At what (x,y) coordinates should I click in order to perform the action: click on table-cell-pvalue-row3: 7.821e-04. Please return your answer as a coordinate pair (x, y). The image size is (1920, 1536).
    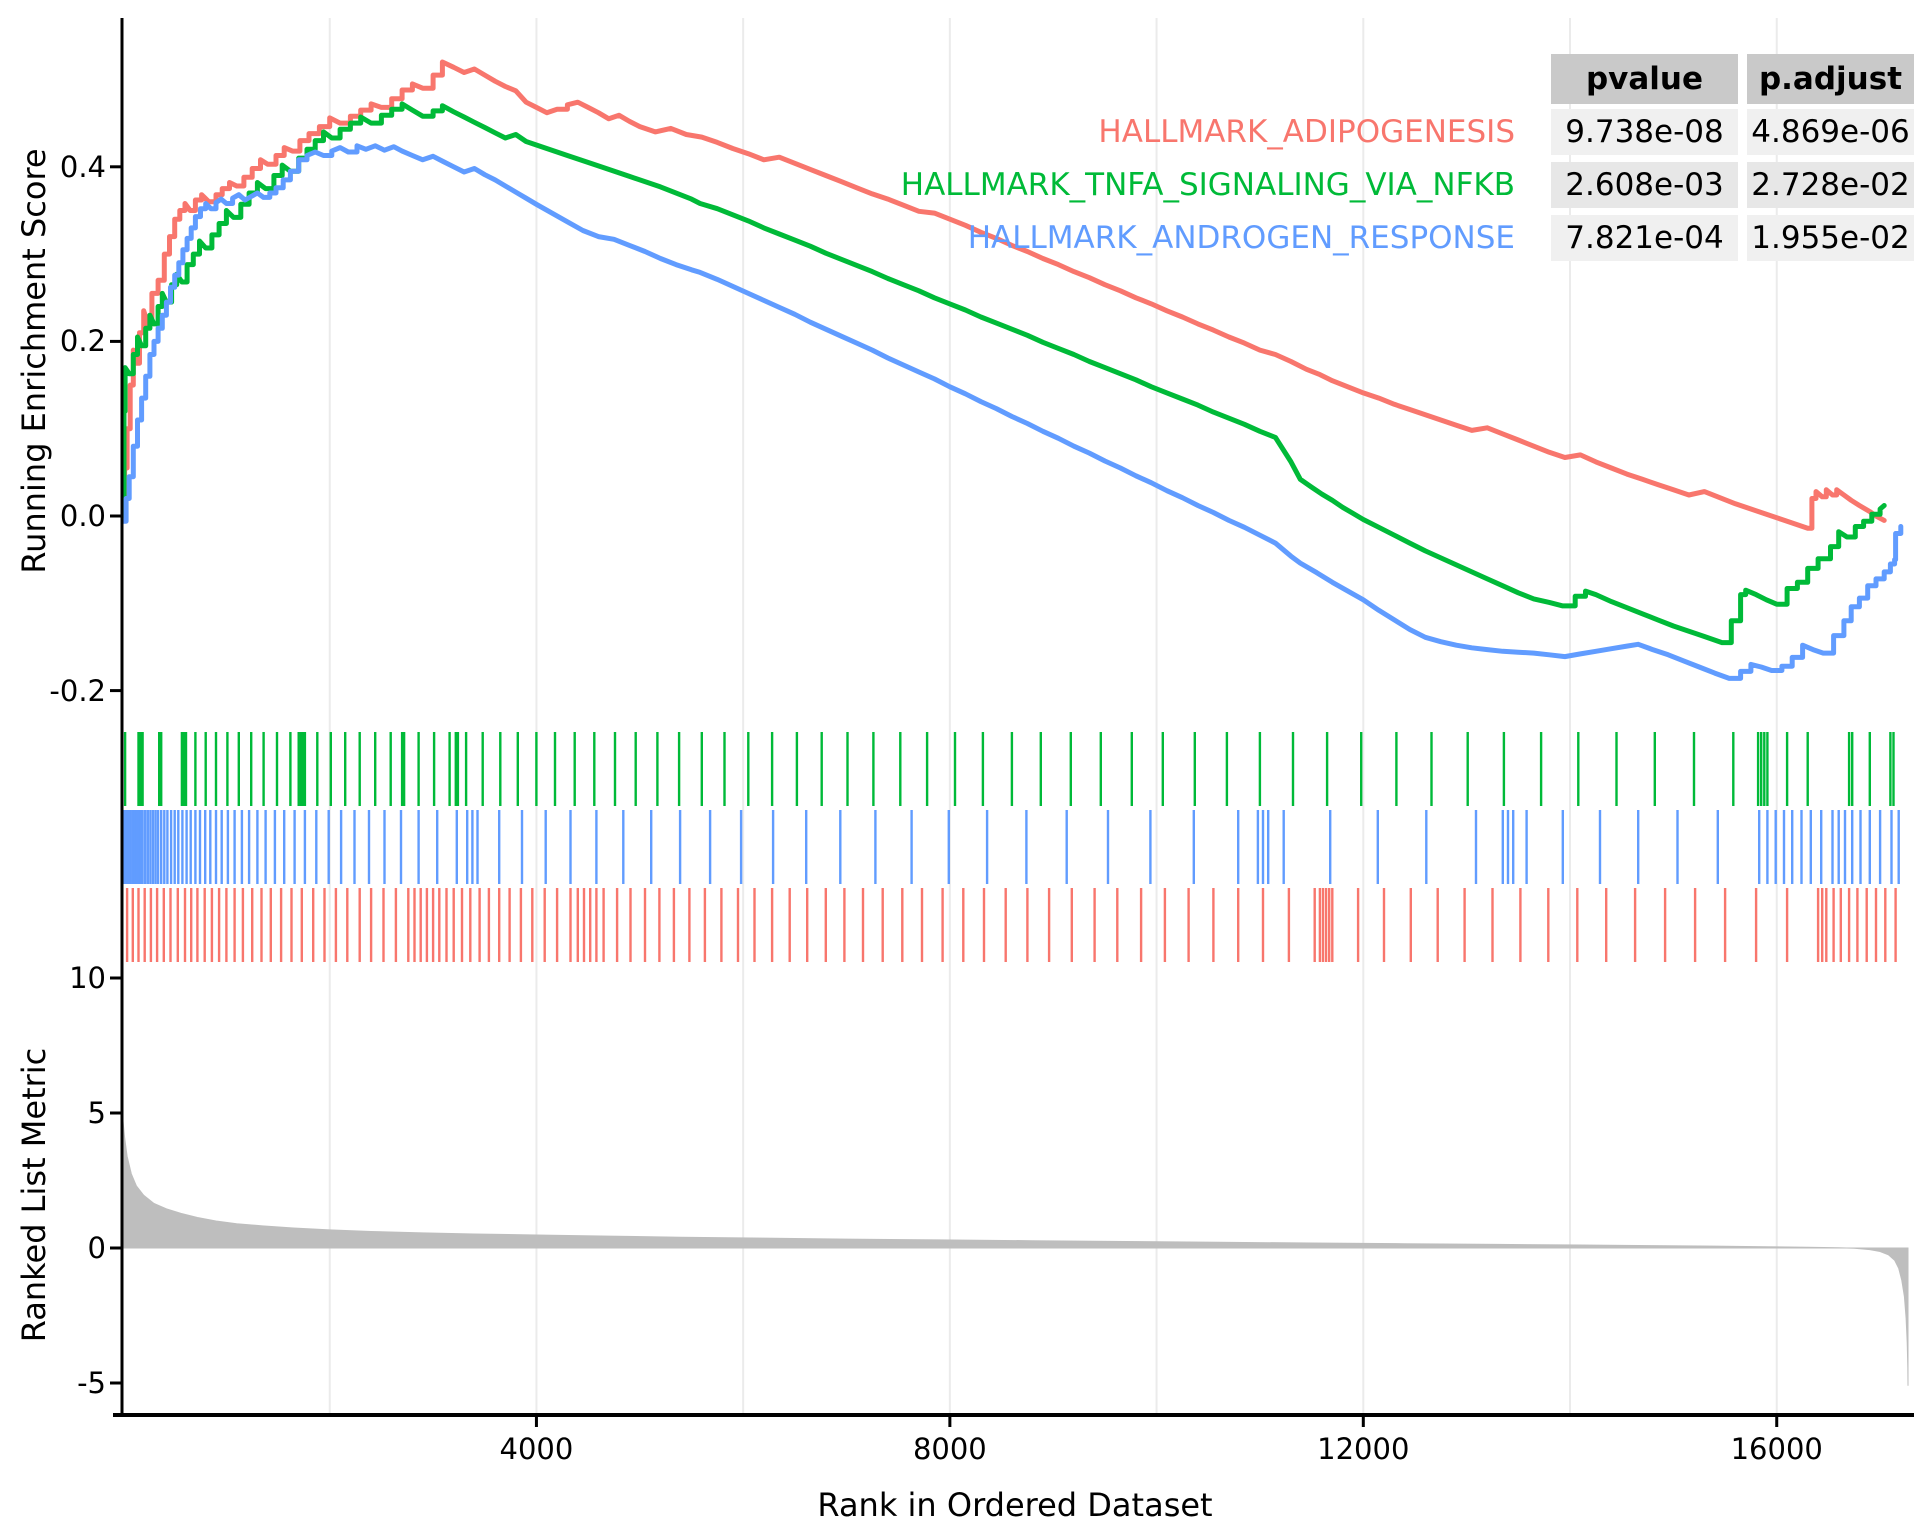
    Looking at the image, I should click on (1644, 238).